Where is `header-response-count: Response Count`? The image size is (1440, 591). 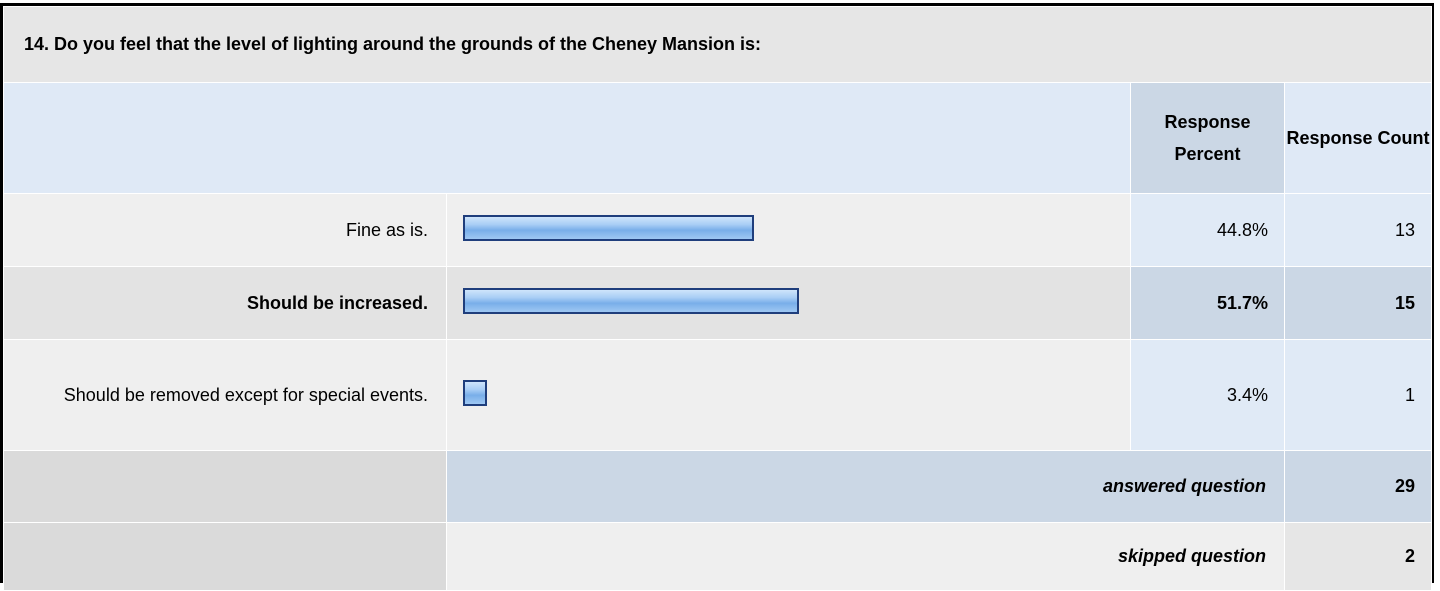
header-response-count: Response Count is located at coordinates (1358, 138).